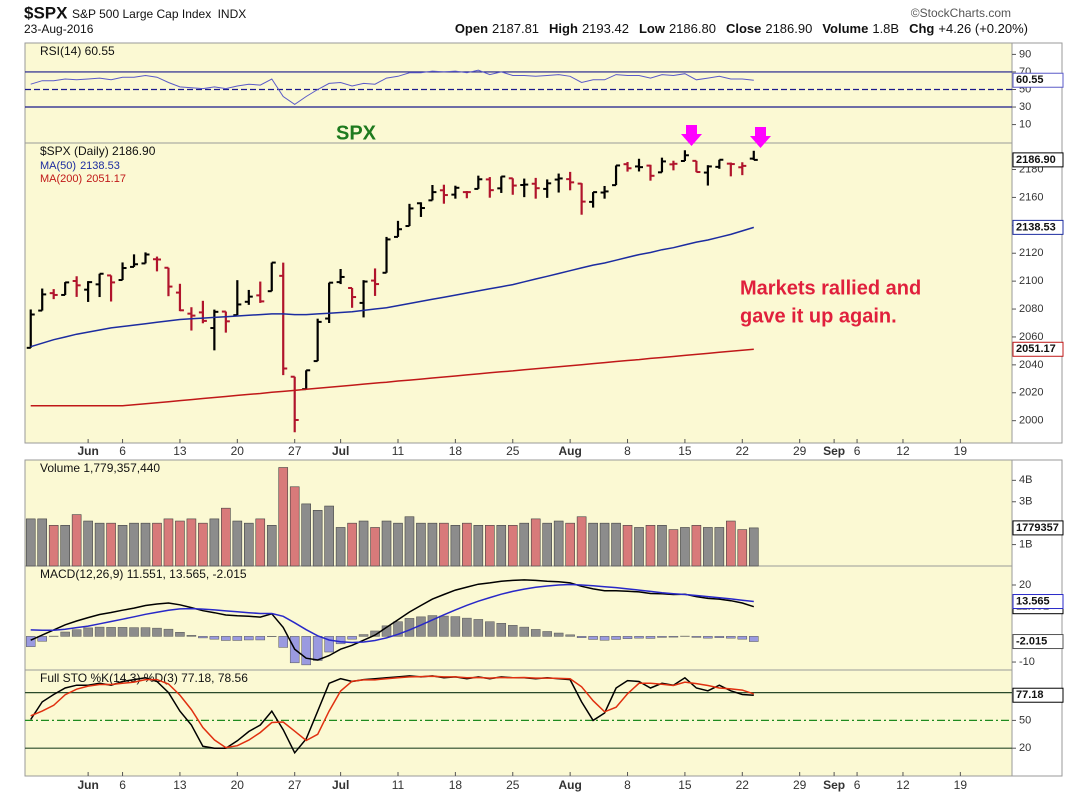 The height and width of the screenshot is (796, 1069). I want to click on last-value-label: 77.18, so click(1030, 695).